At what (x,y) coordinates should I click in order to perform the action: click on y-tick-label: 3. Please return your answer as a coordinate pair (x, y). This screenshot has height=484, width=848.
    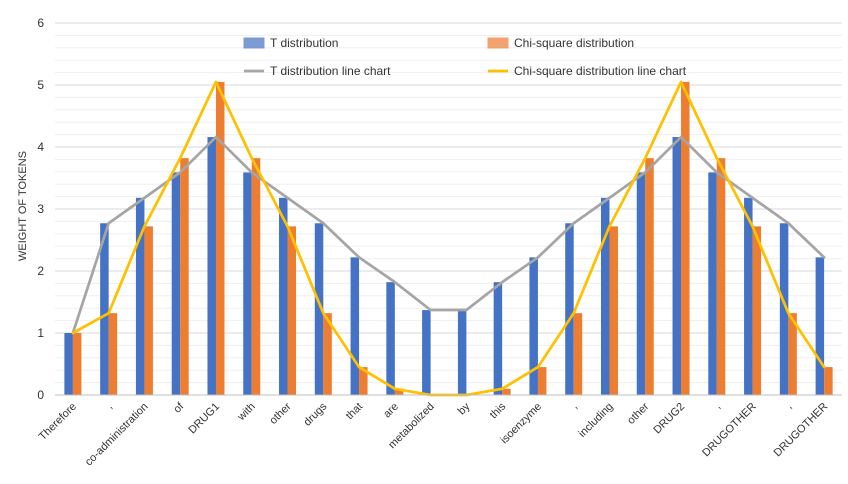
    Looking at the image, I should click on (40, 209).